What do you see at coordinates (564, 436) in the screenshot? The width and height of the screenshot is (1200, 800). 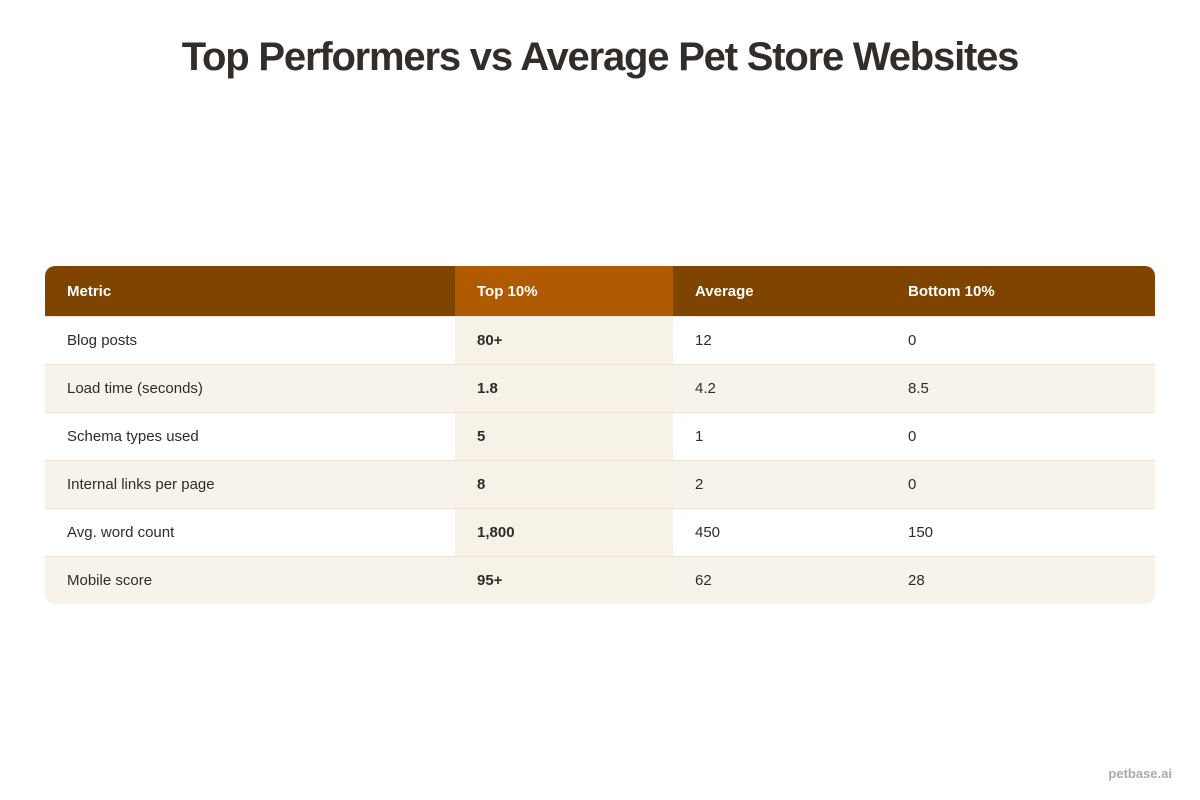 I see `value-cell: 5` at bounding box center [564, 436].